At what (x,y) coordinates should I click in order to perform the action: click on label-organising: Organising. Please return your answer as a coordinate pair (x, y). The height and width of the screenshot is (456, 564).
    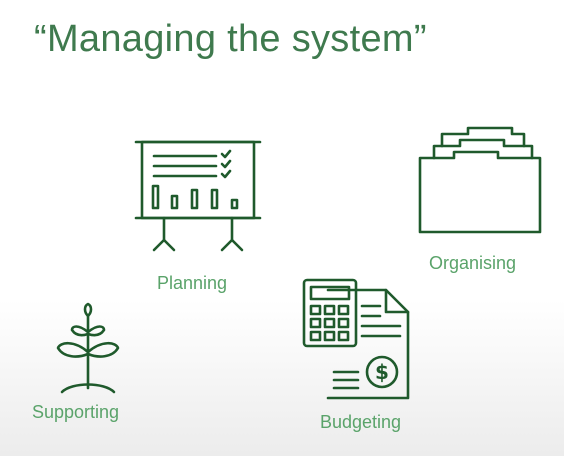
    Looking at the image, I should click on (473, 263).